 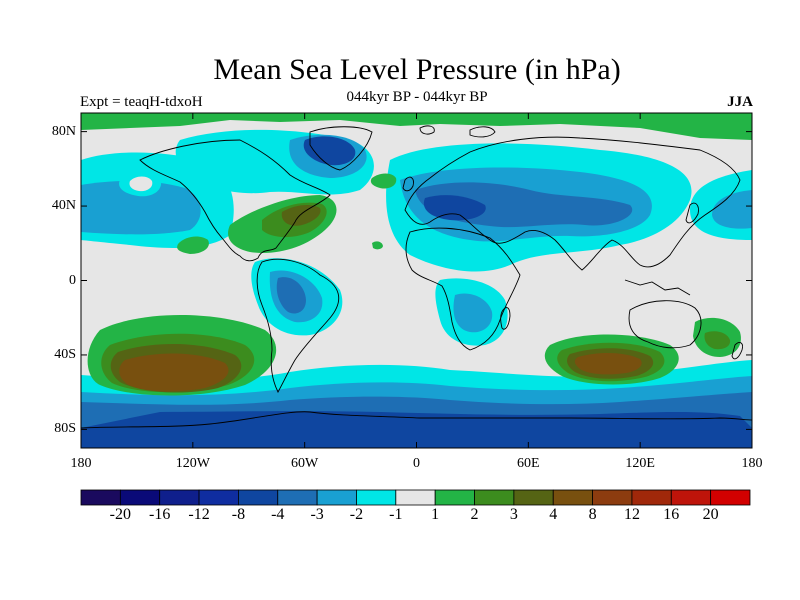 What do you see at coordinates (193, 245) in the screenshot?
I see `contour-pacific-small-positive` at bounding box center [193, 245].